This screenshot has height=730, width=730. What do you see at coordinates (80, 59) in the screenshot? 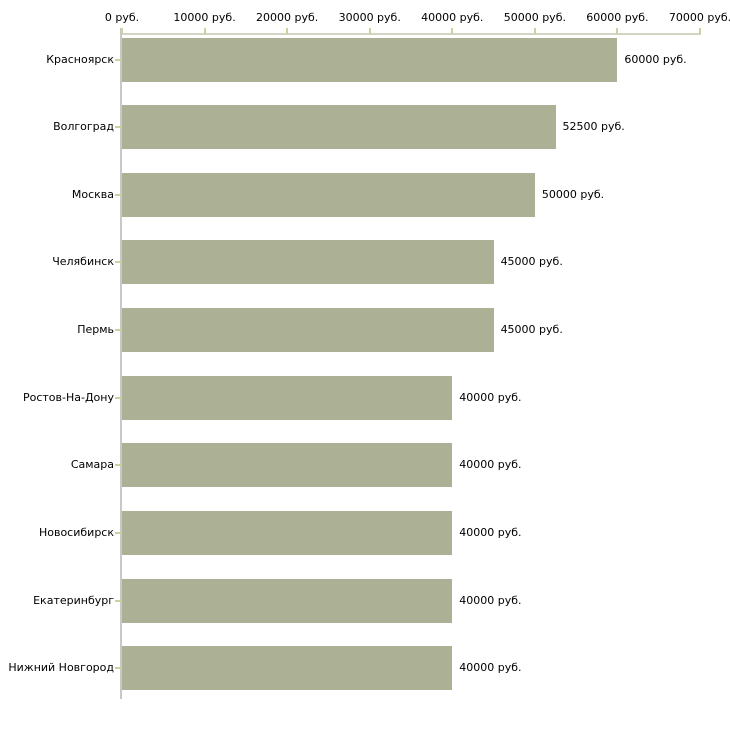
I see `category-label: Красноярск` at bounding box center [80, 59].